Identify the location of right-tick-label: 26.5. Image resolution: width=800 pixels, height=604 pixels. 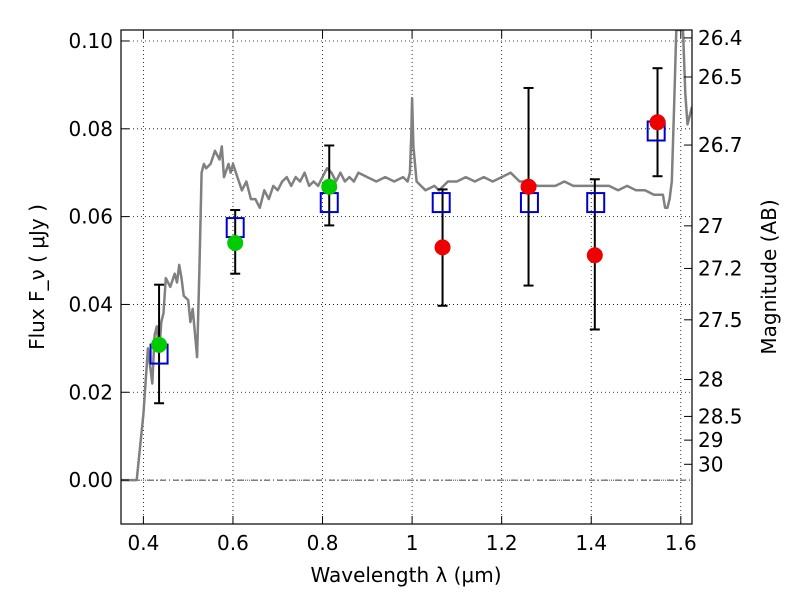
(720, 77).